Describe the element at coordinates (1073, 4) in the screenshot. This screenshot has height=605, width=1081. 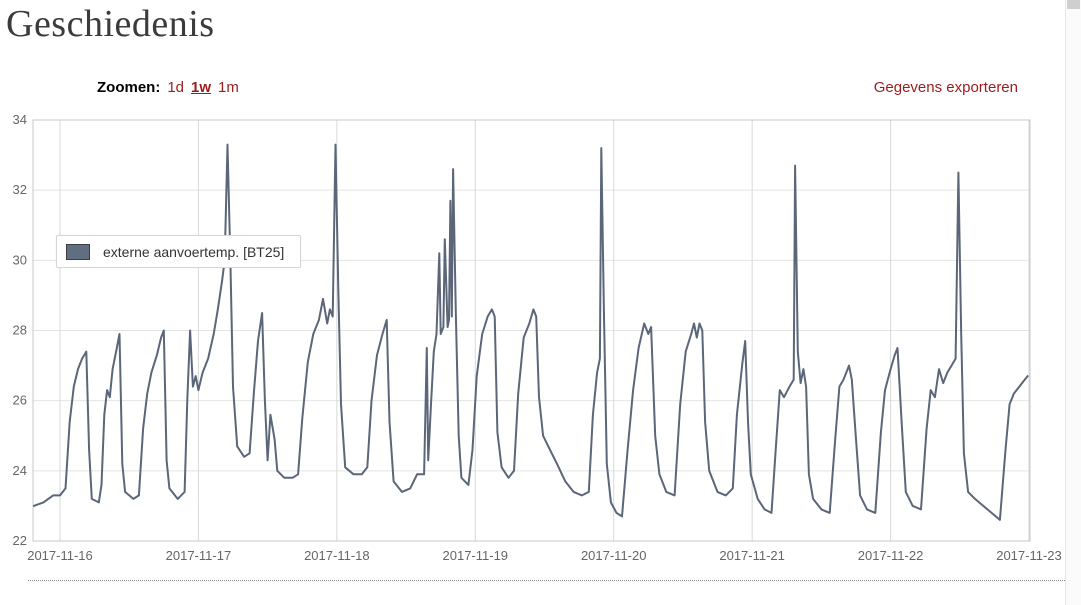
I see `scrollbar-thumb` at that location.